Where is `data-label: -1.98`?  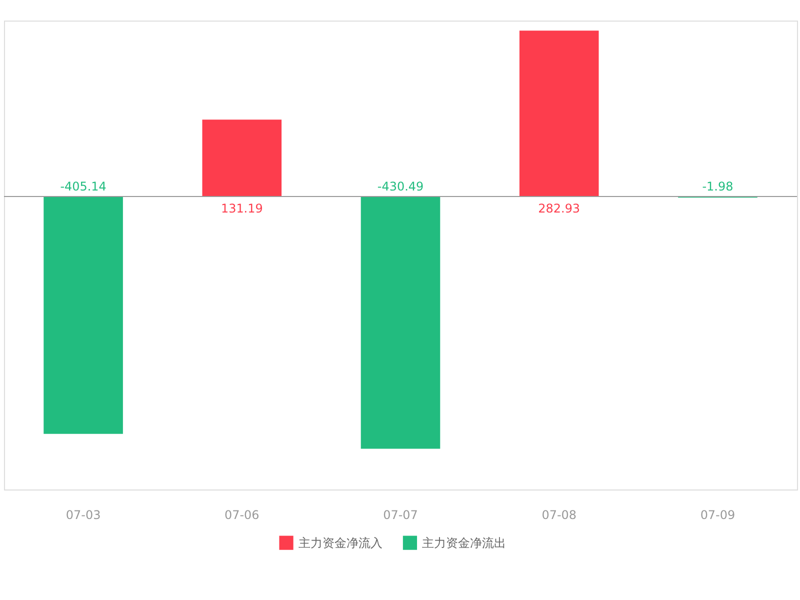
data-label: -1.98 is located at coordinates (718, 186).